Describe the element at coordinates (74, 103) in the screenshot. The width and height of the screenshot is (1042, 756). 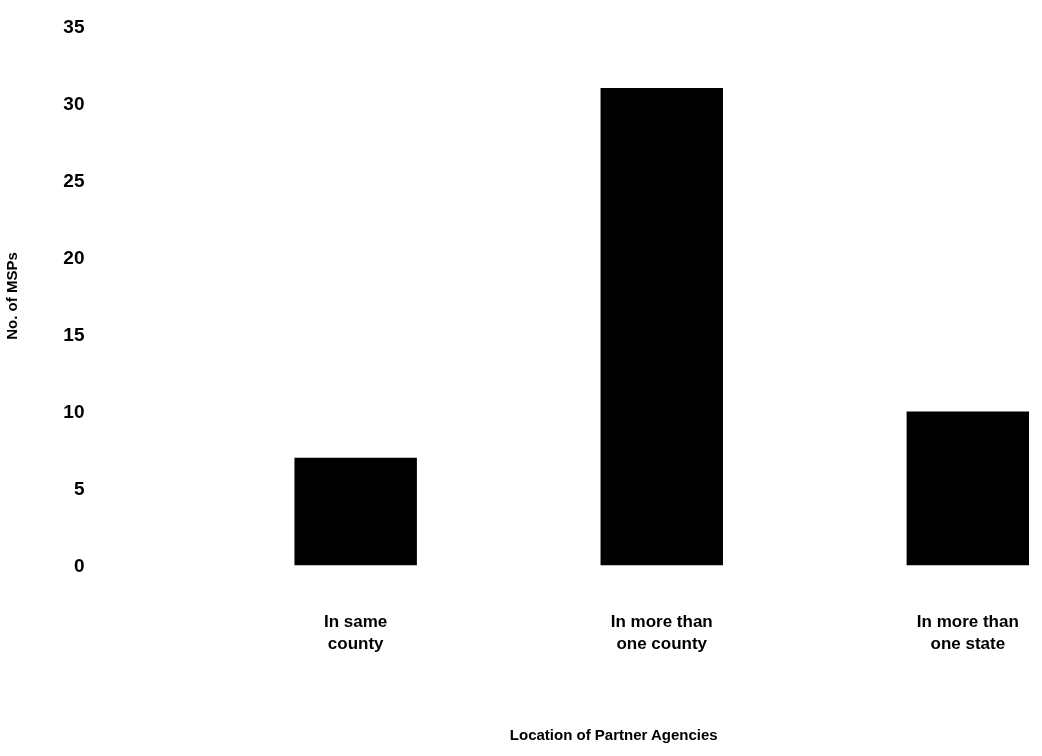
I see `y-tick-label: 30` at that location.